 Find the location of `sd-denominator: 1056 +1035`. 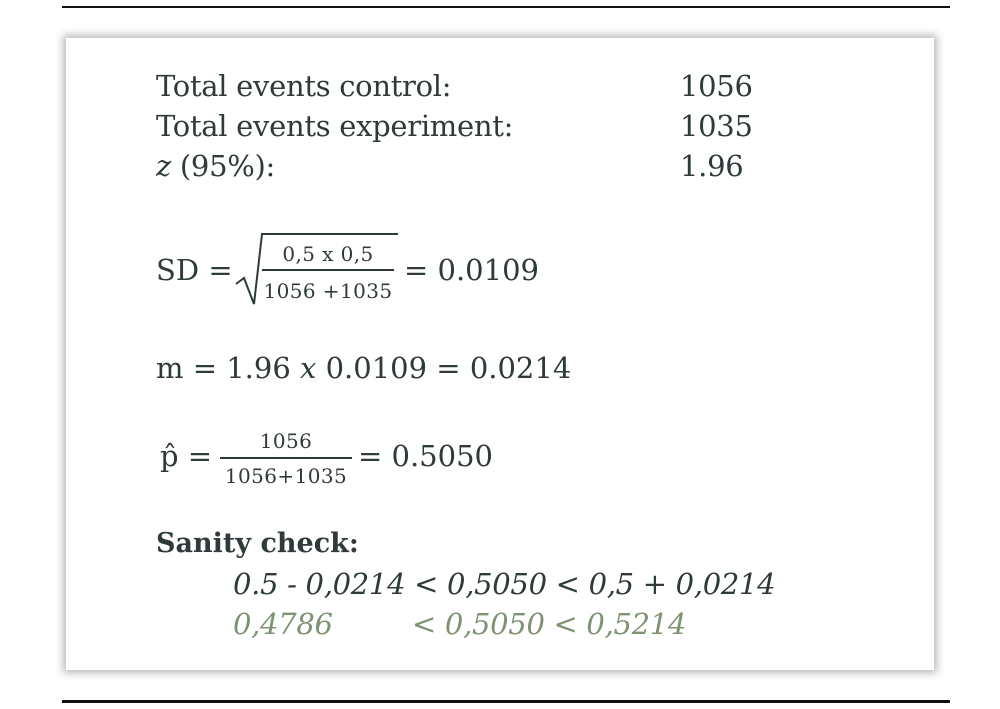

sd-denominator: 1056 +1035 is located at coordinates (328, 291).